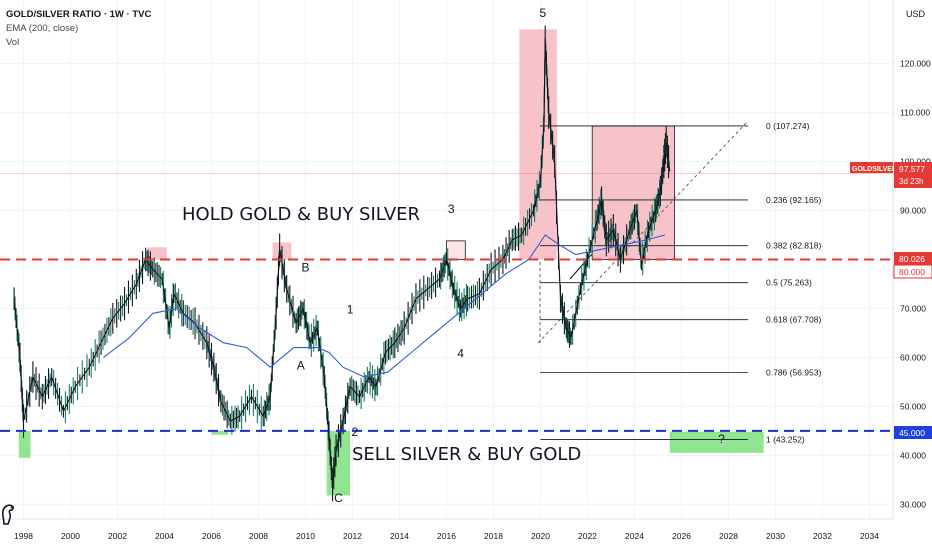  What do you see at coordinates (913, 308) in the screenshot?
I see `y-tick-label: 70.000` at bounding box center [913, 308].